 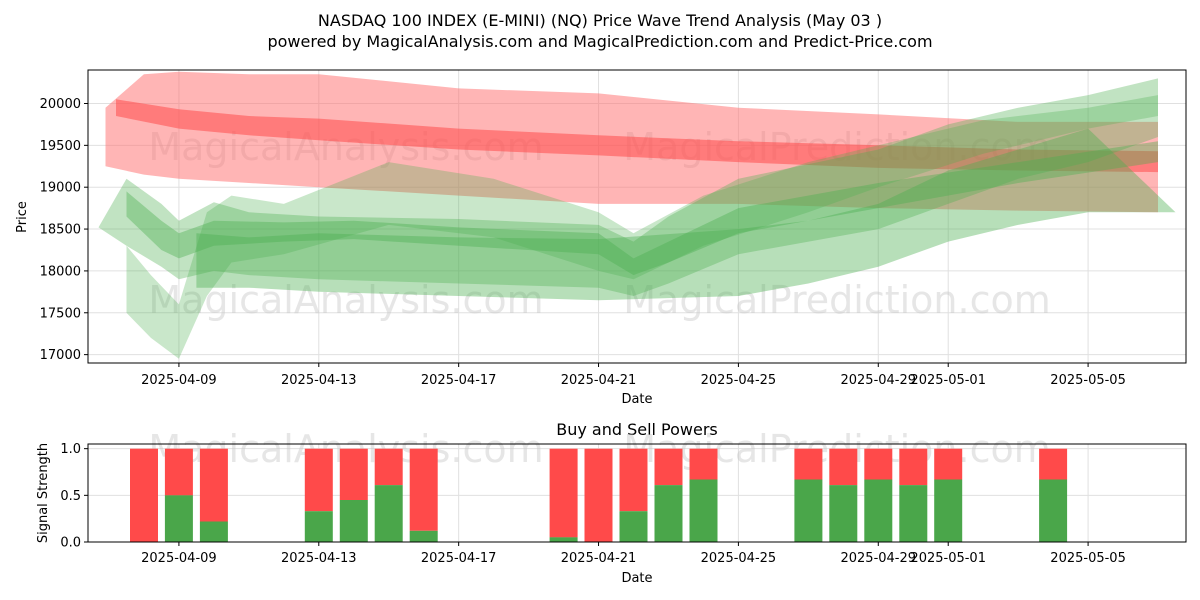 What do you see at coordinates (1088, 380) in the screenshot?
I see `main-x-tick-label: 2025-05-05` at bounding box center [1088, 380].